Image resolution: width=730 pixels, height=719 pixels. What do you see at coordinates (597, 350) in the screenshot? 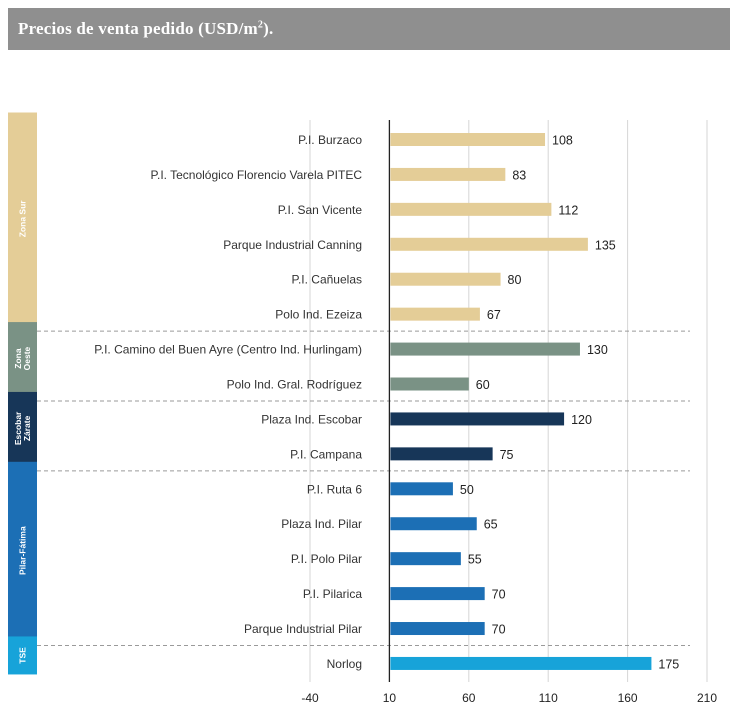
I see `value-label-1-0: 130` at bounding box center [597, 350].